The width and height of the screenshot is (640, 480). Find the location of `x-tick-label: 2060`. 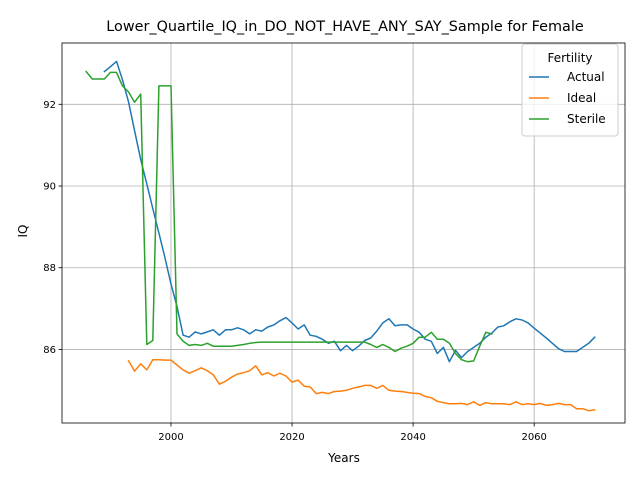

x-tick-label: 2060 is located at coordinates (533, 437).